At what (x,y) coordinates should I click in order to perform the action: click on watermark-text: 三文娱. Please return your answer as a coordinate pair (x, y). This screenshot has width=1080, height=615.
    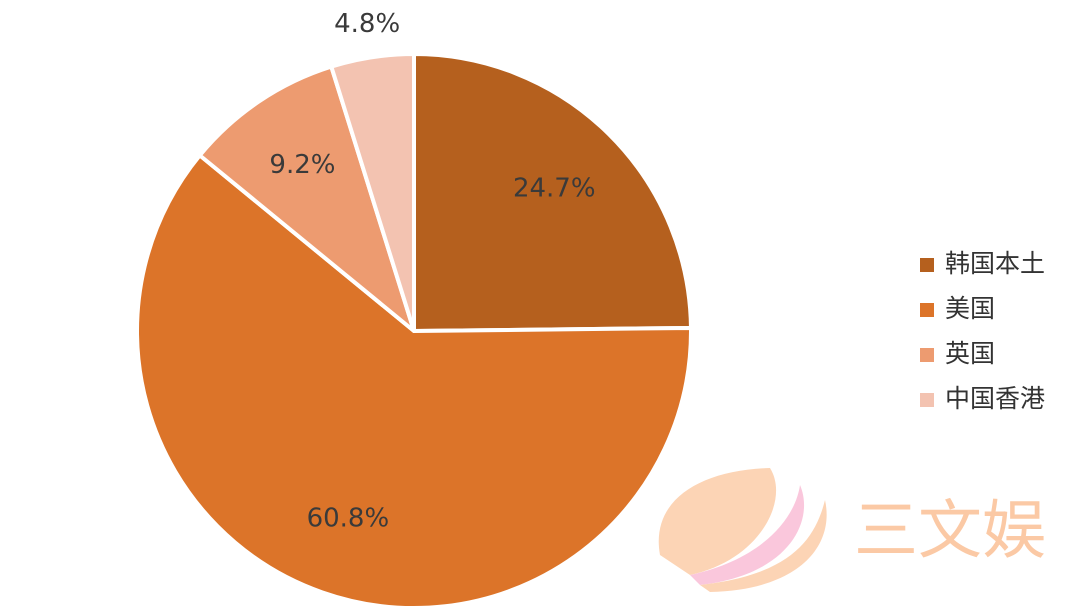
    Looking at the image, I should click on (950, 532).